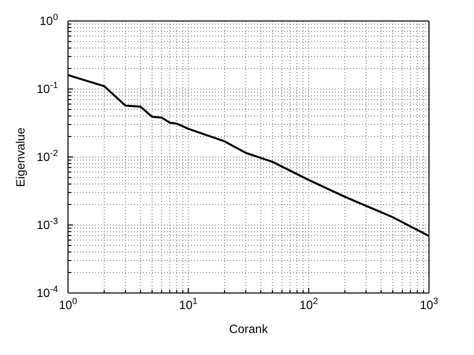 This screenshot has height=355, width=474. What do you see at coordinates (47, 156) in the screenshot?
I see `y-tick-label: 10$^{-2}$` at bounding box center [47, 156].